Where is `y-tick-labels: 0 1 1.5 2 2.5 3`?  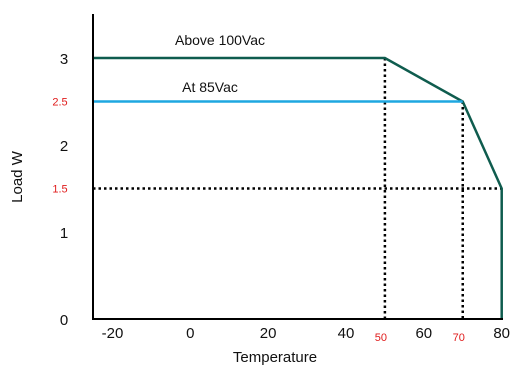
y-tick-labels: 0 1 1.5 2 2.5 3 is located at coordinates (60, 190).